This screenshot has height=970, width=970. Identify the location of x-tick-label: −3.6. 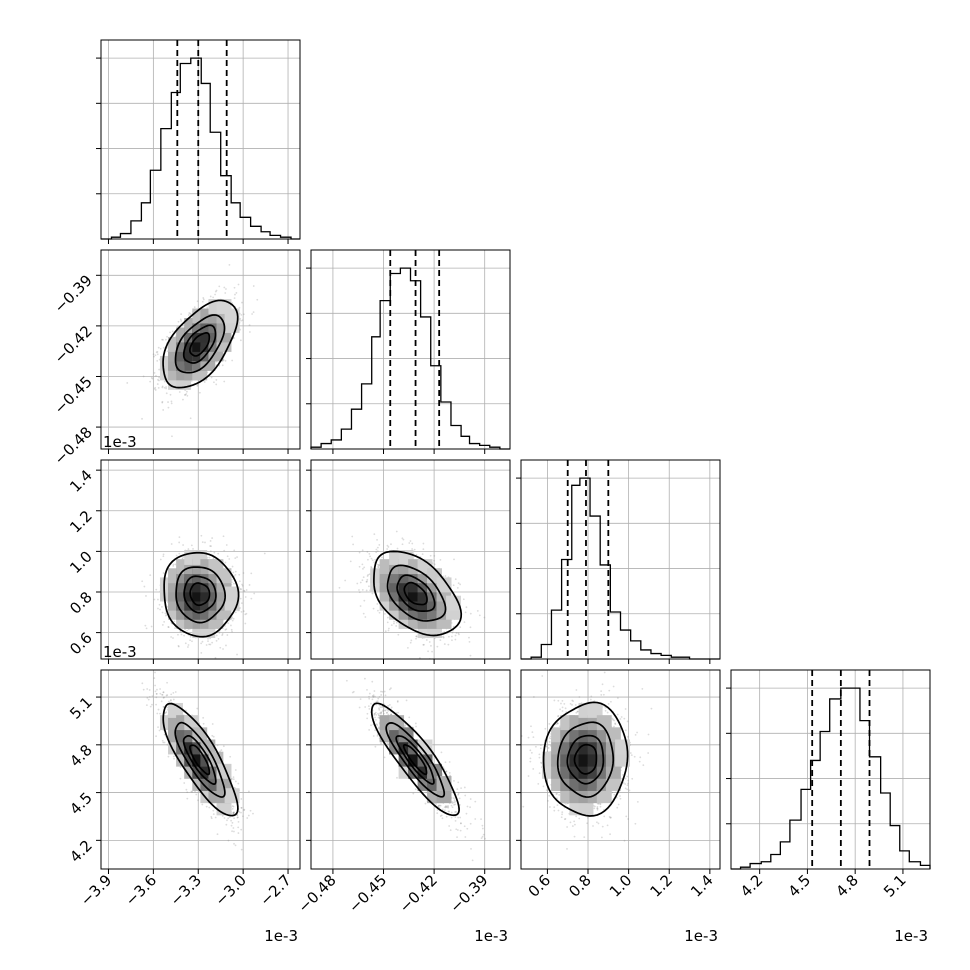
(141, 890).